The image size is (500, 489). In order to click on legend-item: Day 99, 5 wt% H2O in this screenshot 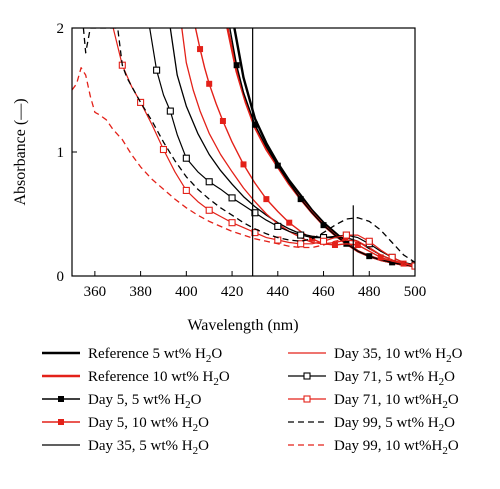, I will do `click(371, 424)`.